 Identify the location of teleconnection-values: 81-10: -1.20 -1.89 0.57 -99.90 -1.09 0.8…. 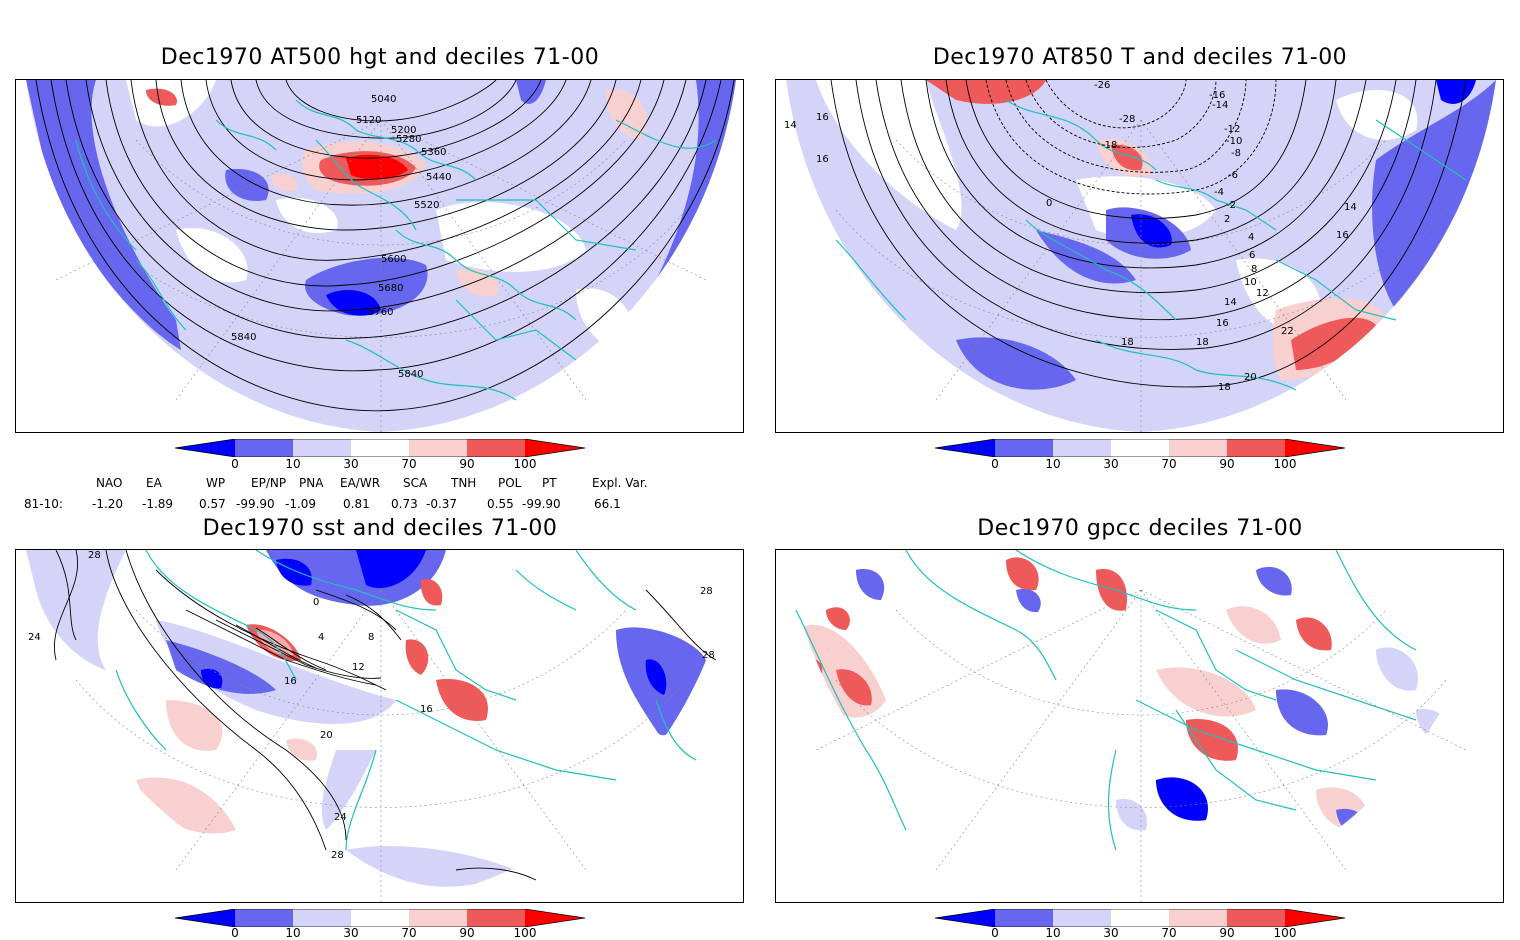
(380, 505).